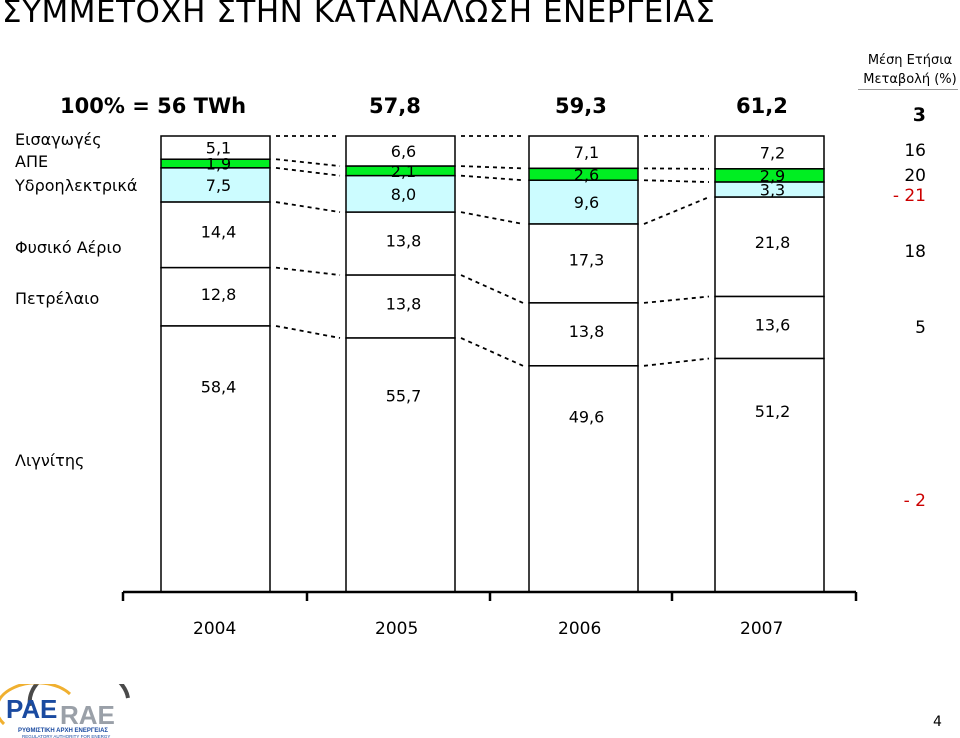  What do you see at coordinates (400, 465) in the screenshot?
I see `bar-segment-2005-Λιγνίτης` at bounding box center [400, 465].